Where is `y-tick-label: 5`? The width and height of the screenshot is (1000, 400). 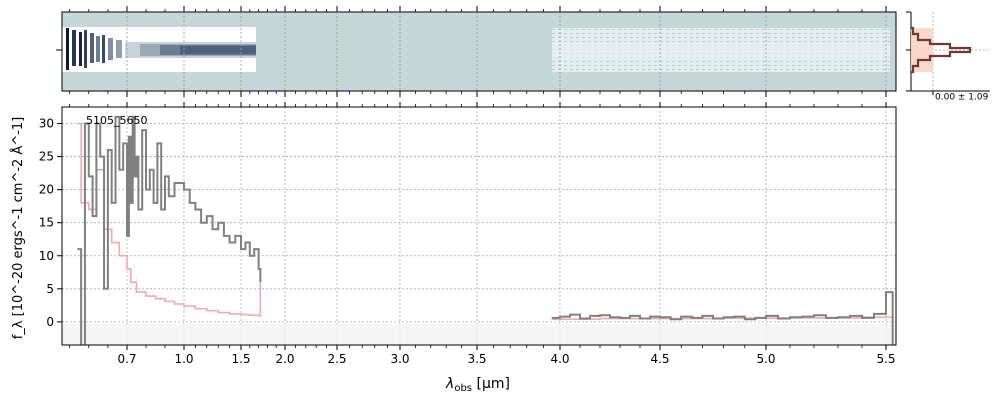
y-tick-label: 5 is located at coordinates (50, 289).